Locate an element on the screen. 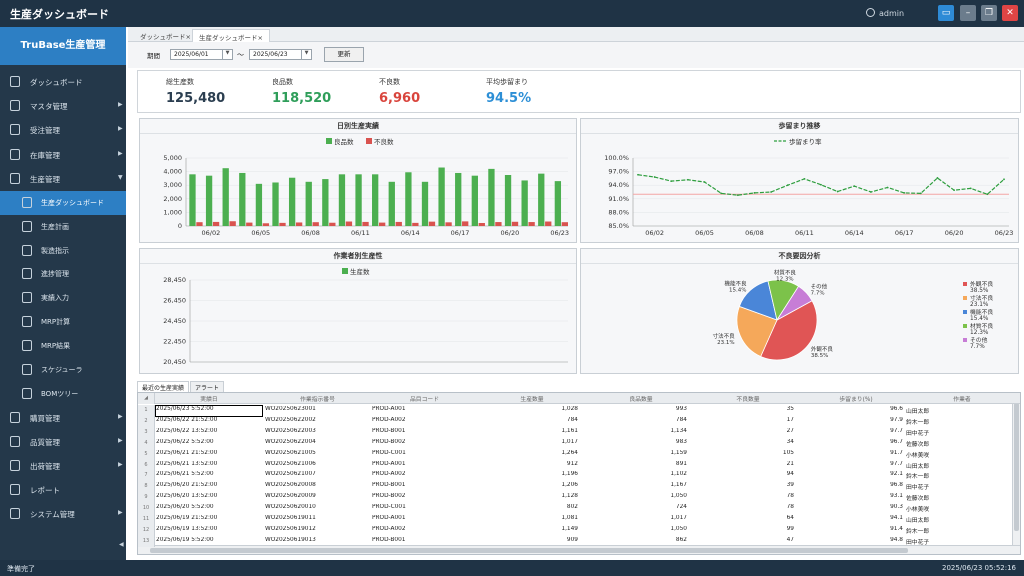  column-header: 生産数量 is located at coordinates (532, 400).